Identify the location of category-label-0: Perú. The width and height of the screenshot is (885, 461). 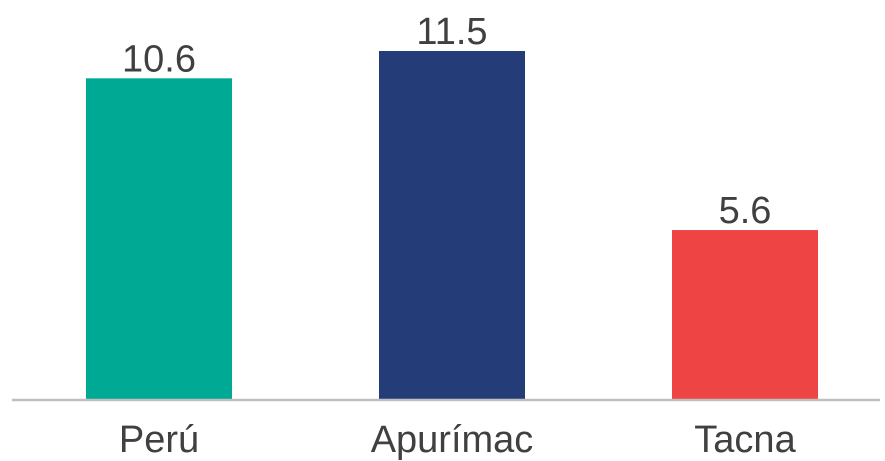
(159, 440).